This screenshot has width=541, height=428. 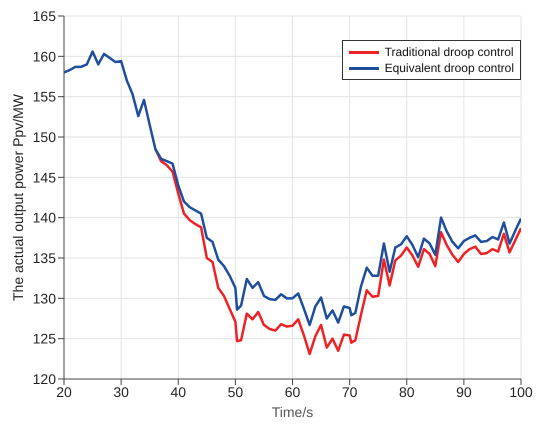 I want to click on y-tick-label: 135, so click(x=44, y=258).